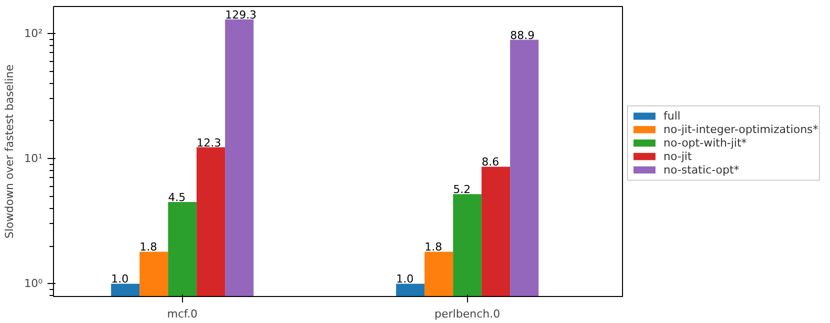 The width and height of the screenshot is (830, 323). What do you see at coordinates (33, 33) in the screenshot?
I see `y-tick-label: 10²` at bounding box center [33, 33].